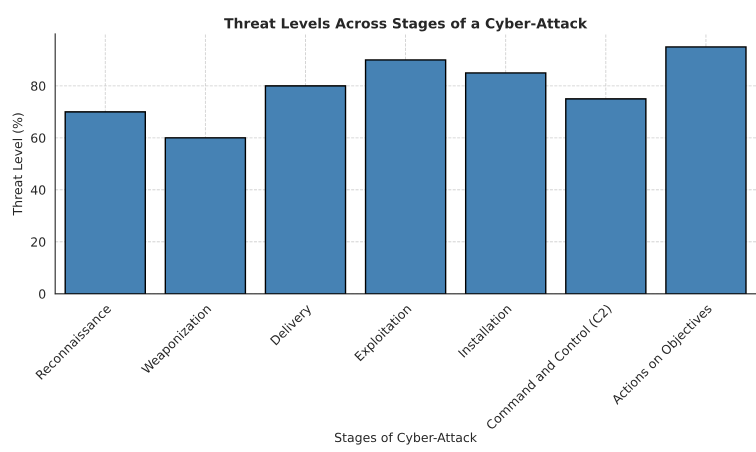 This screenshot has width=756, height=452. Describe the element at coordinates (42, 294) in the screenshot. I see `y-tick-label: 0` at that location.